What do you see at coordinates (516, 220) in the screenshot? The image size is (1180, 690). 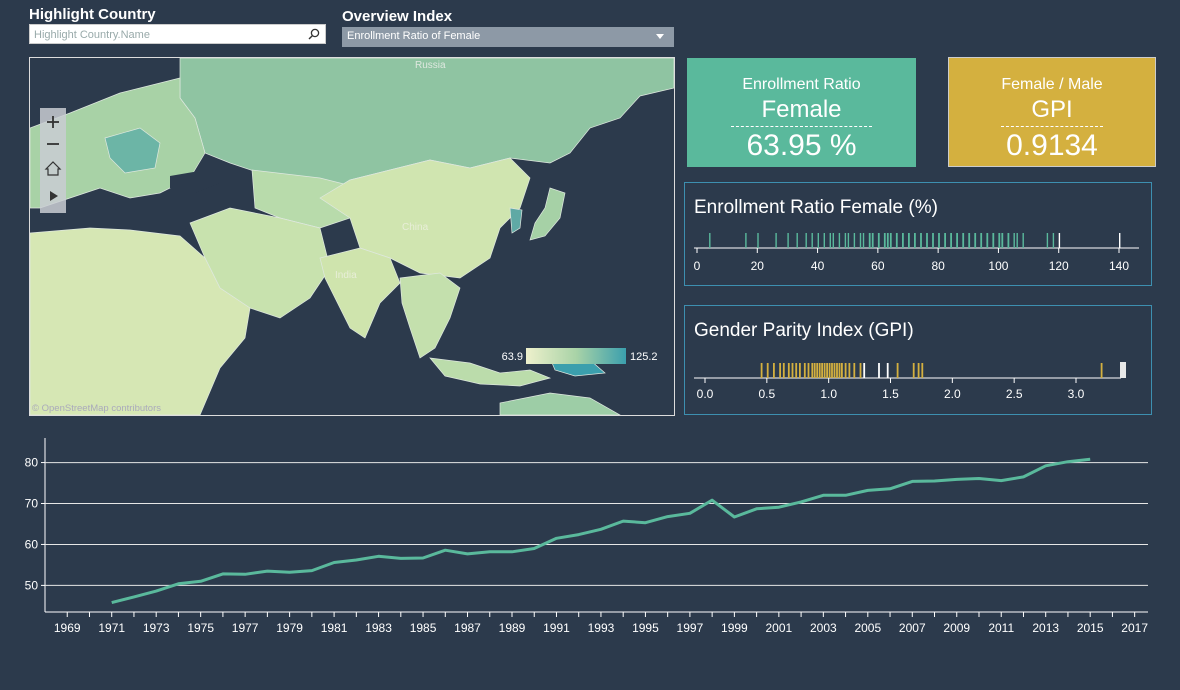 I see `region-korea` at bounding box center [516, 220].